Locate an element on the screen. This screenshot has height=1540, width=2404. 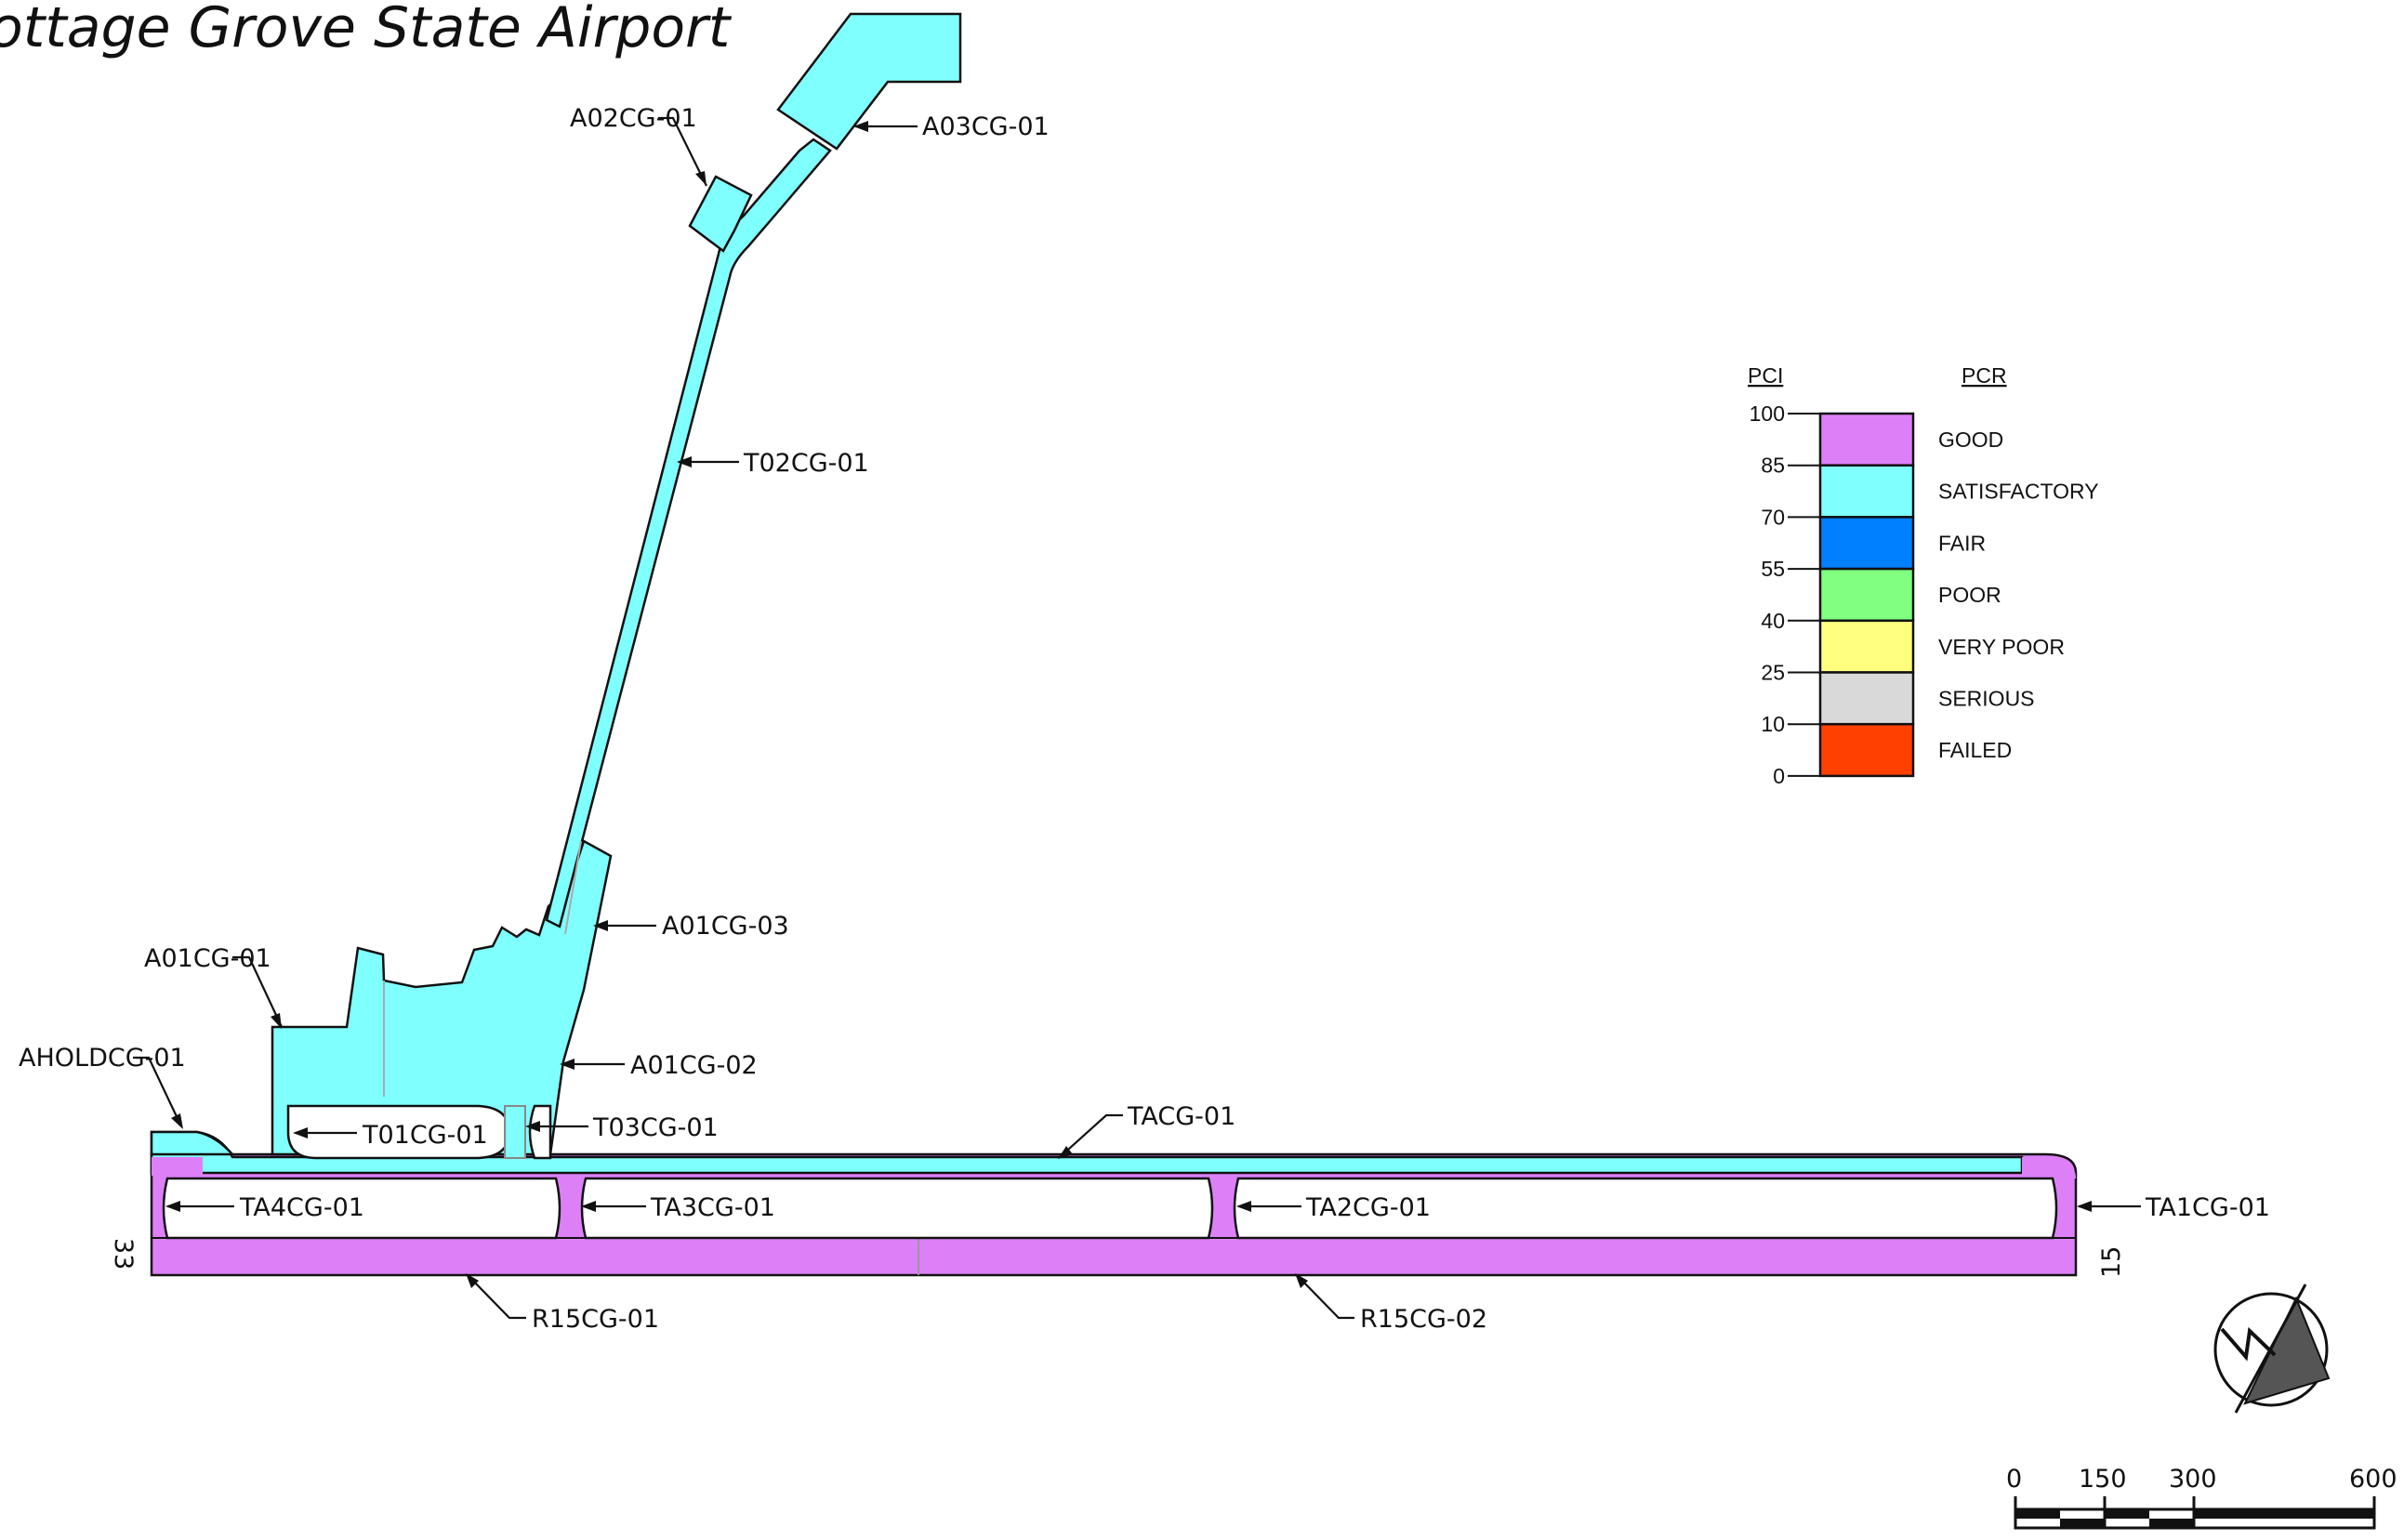
scale-bar: 0 150 300 600 is located at coordinates (2201, 1497).